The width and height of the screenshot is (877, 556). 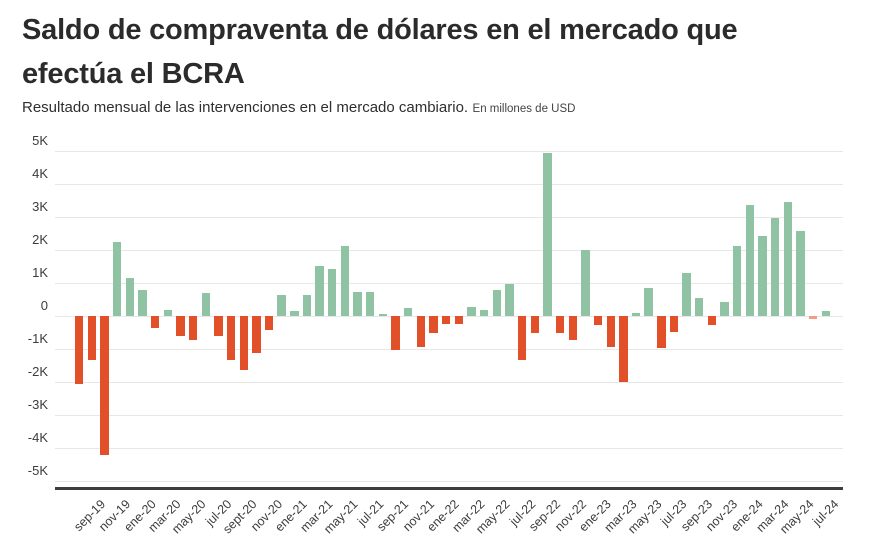 I want to click on y-axis-tick-label: -2K, so click(x=37, y=371).